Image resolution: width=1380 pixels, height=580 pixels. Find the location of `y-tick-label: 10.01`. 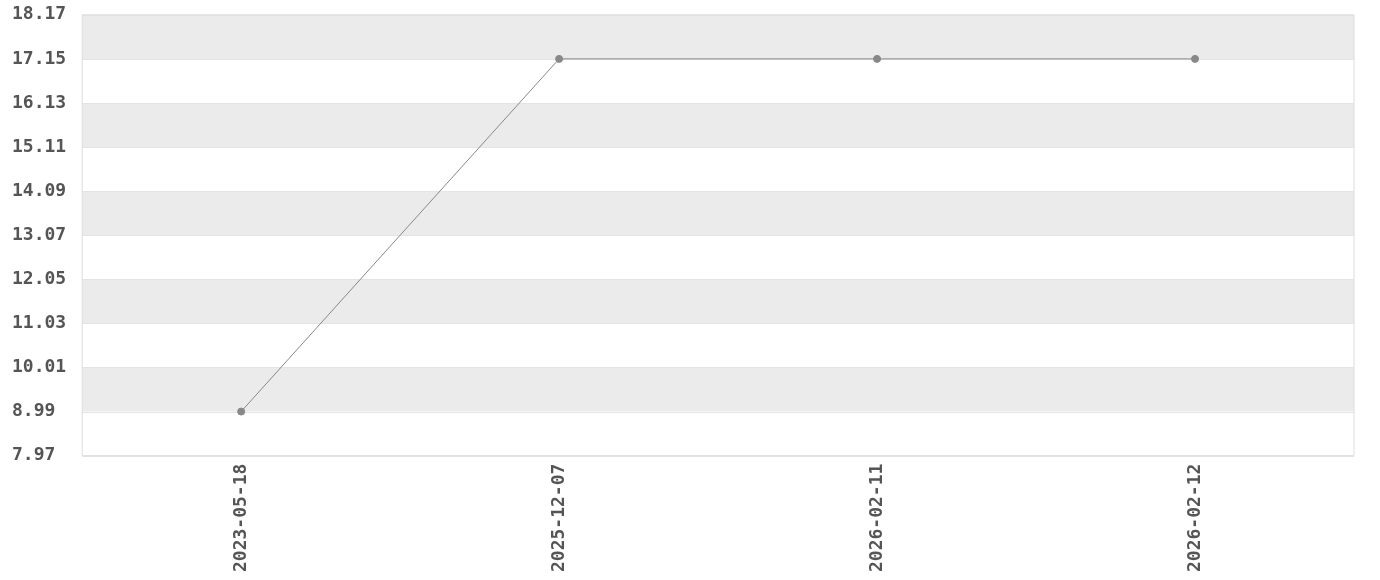

y-tick-label: 10.01 is located at coordinates (39, 366).